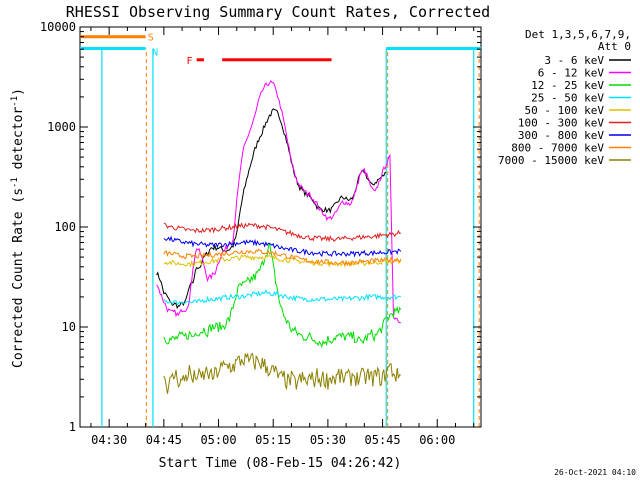 The image size is (640, 480). What do you see at coordinates (595, 472) in the screenshot?
I see `date-stamp: 26-Oct-2021 04:10` at bounding box center [595, 472].